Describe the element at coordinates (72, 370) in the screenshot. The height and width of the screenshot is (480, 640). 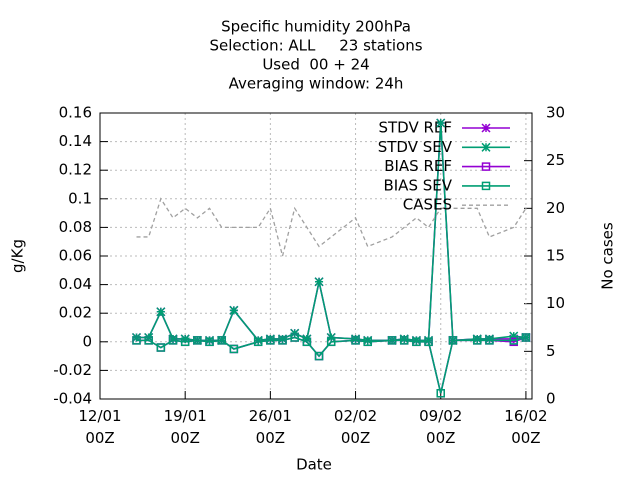
I see `y-tick-label: -0.02` at that location.